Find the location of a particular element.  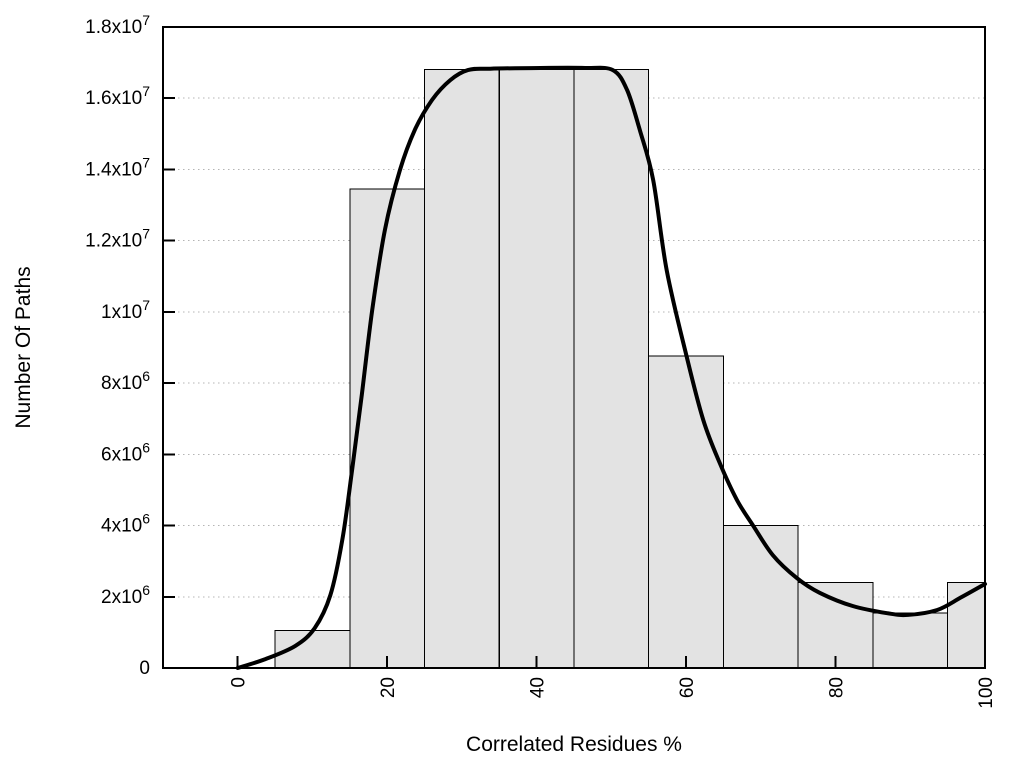

y-tick-label: 6x10⁶ is located at coordinates (125, 452).